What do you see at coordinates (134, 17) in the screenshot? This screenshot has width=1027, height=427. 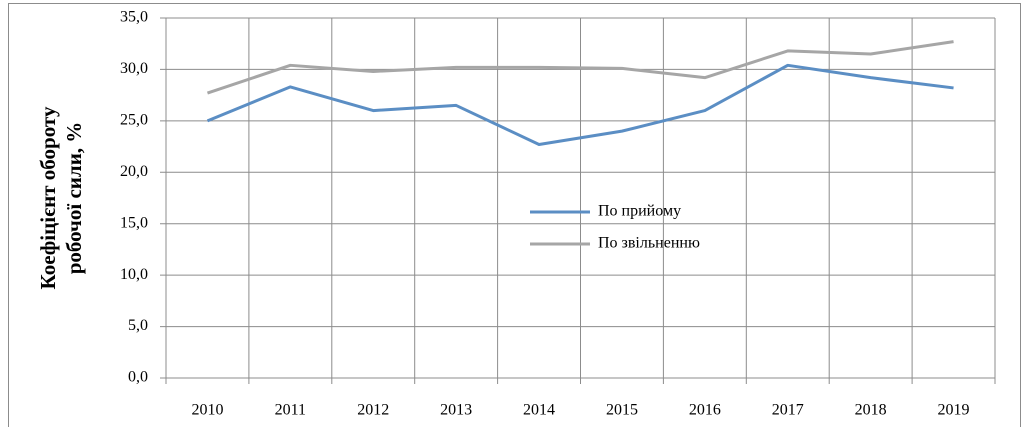 I see `y-tick-label: 35,0` at bounding box center [134, 17].